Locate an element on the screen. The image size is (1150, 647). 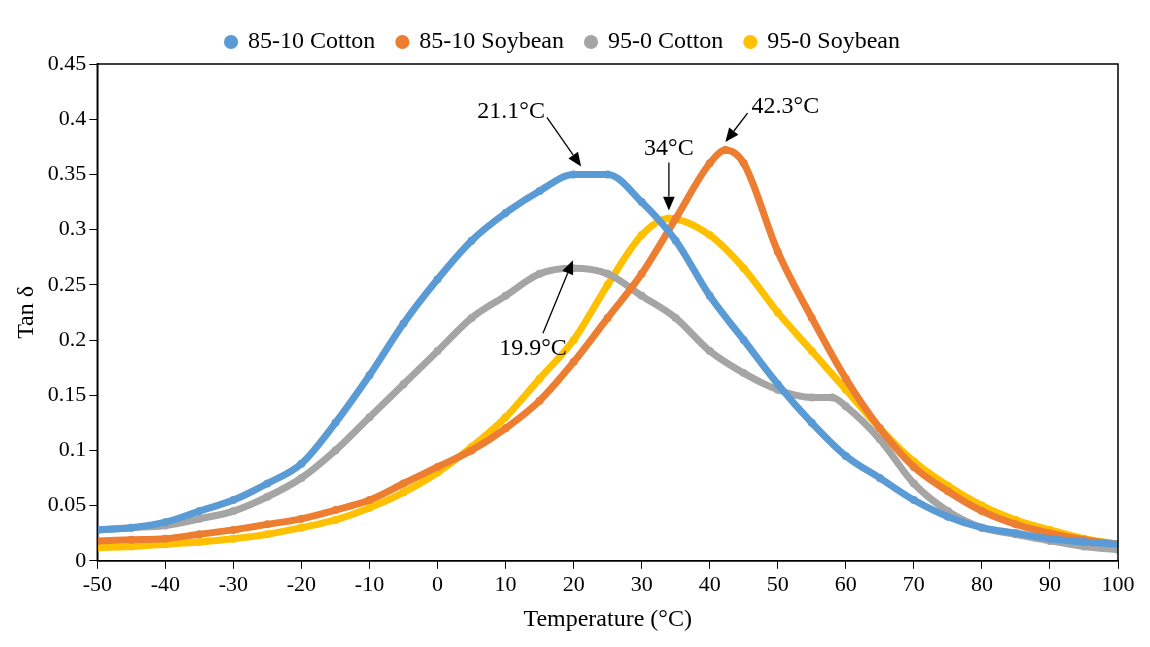
y-tick-label: 0.1 is located at coordinates (72, 449).